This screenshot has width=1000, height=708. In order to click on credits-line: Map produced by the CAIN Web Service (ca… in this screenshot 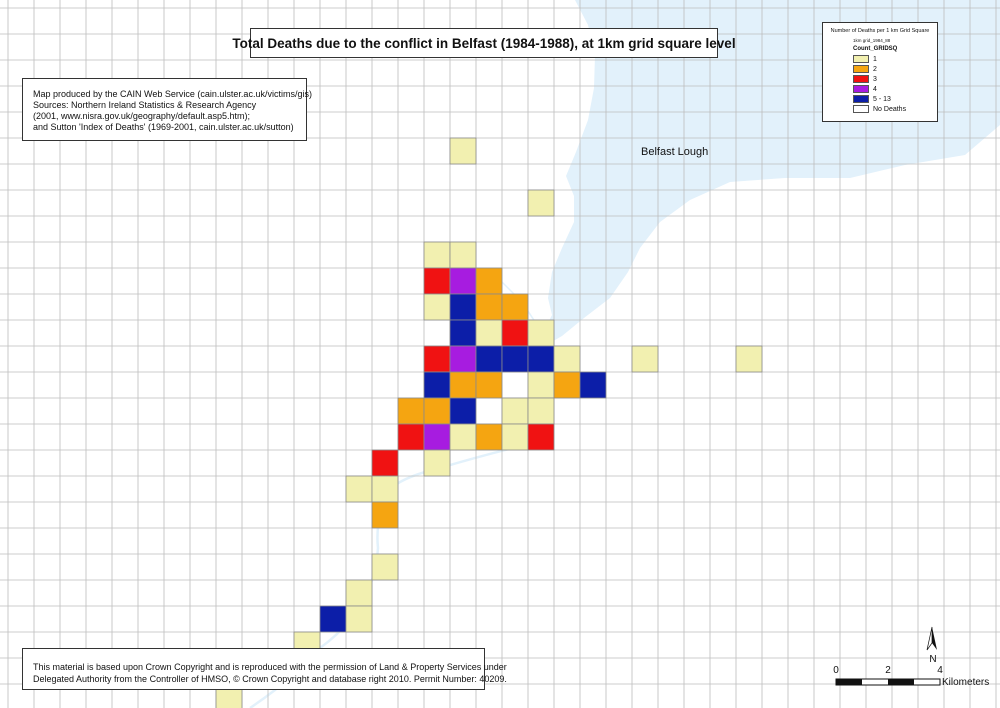, I will do `click(172, 94)`.